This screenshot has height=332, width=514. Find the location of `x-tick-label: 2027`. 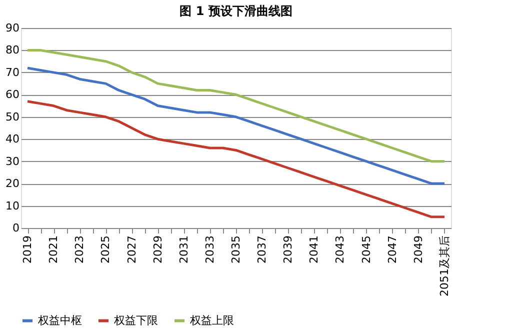

x-tick-label: 2027 is located at coordinates (131, 250).